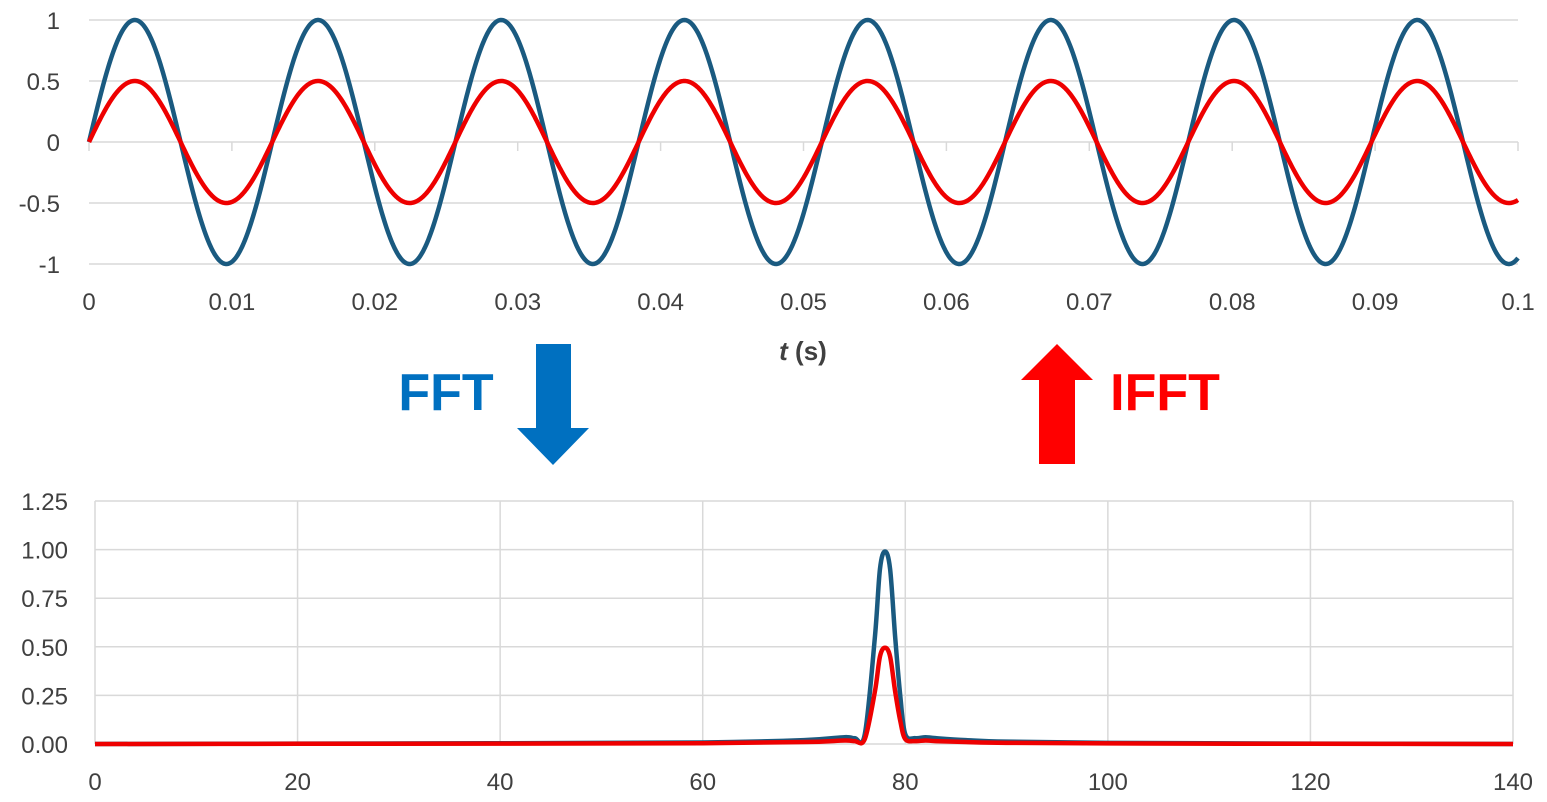 This screenshot has height=802, width=1547. I want to click on time-y-ticks: 1 0.5 0 -0.5 -1, so click(39, 143).